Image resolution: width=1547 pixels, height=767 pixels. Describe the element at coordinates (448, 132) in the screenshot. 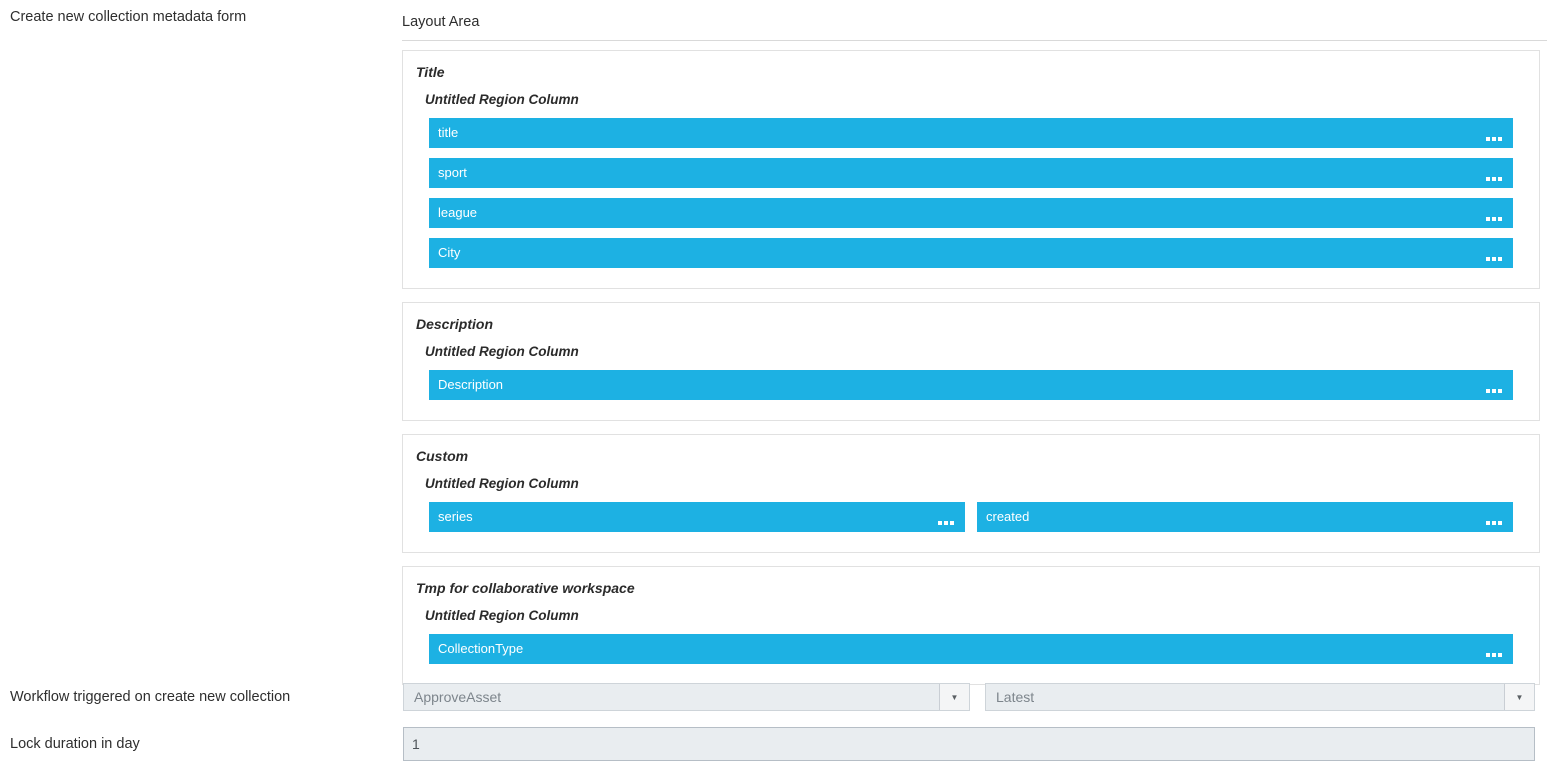

I see `field-bar-label: title` at that location.